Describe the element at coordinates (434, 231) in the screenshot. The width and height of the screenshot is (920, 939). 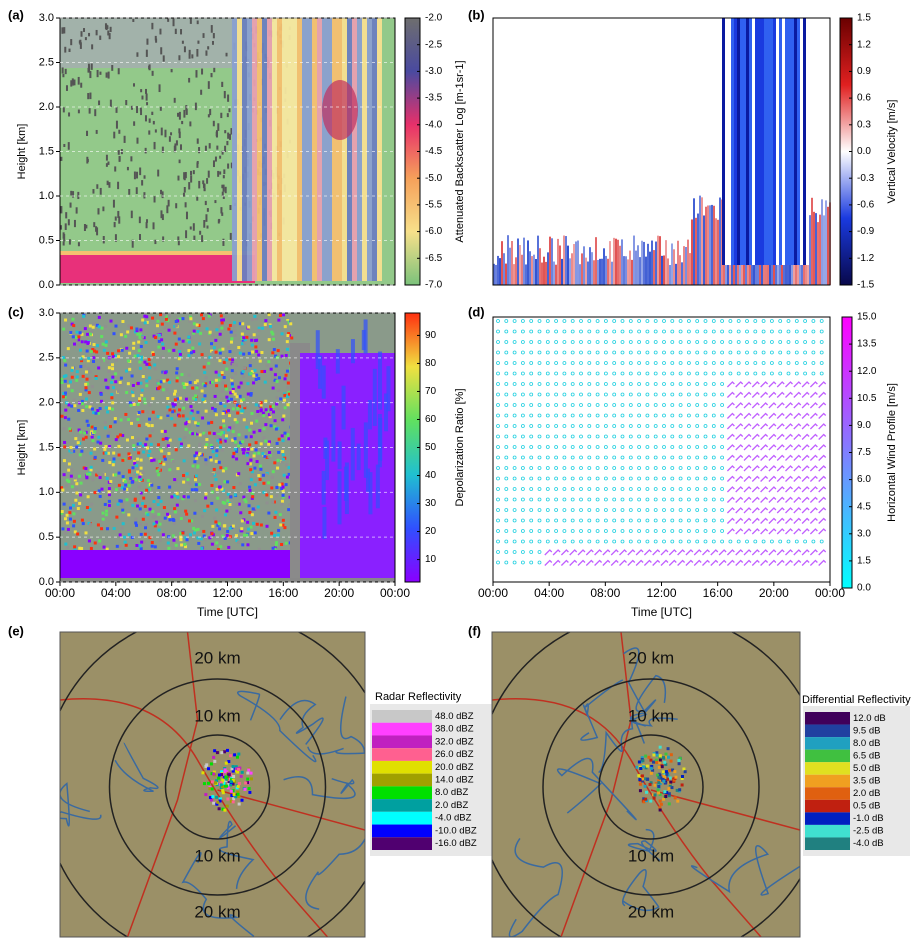
I see `colorbar-tick-label: -6.0` at that location.